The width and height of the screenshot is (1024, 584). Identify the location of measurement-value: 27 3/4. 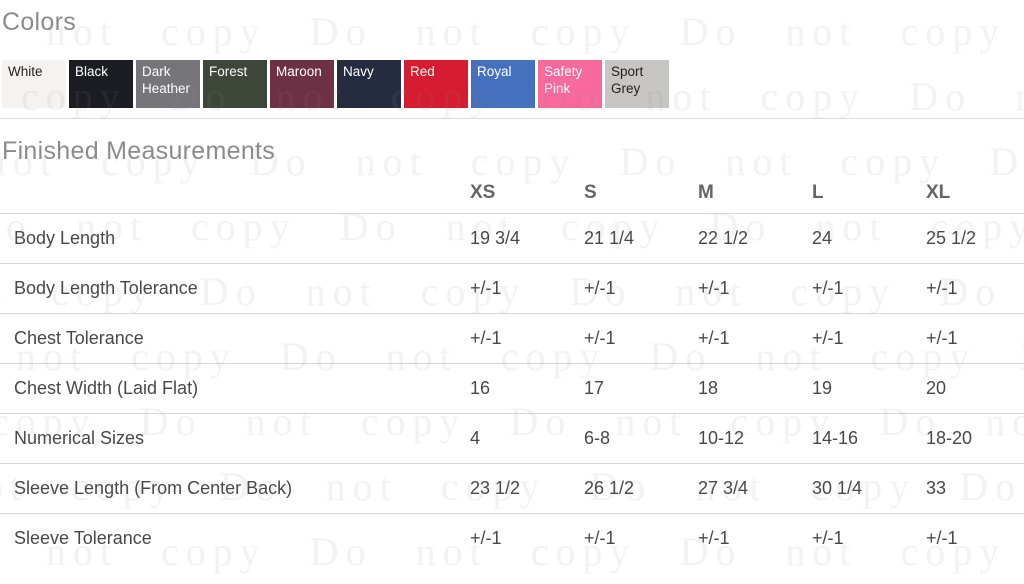
(755, 488).